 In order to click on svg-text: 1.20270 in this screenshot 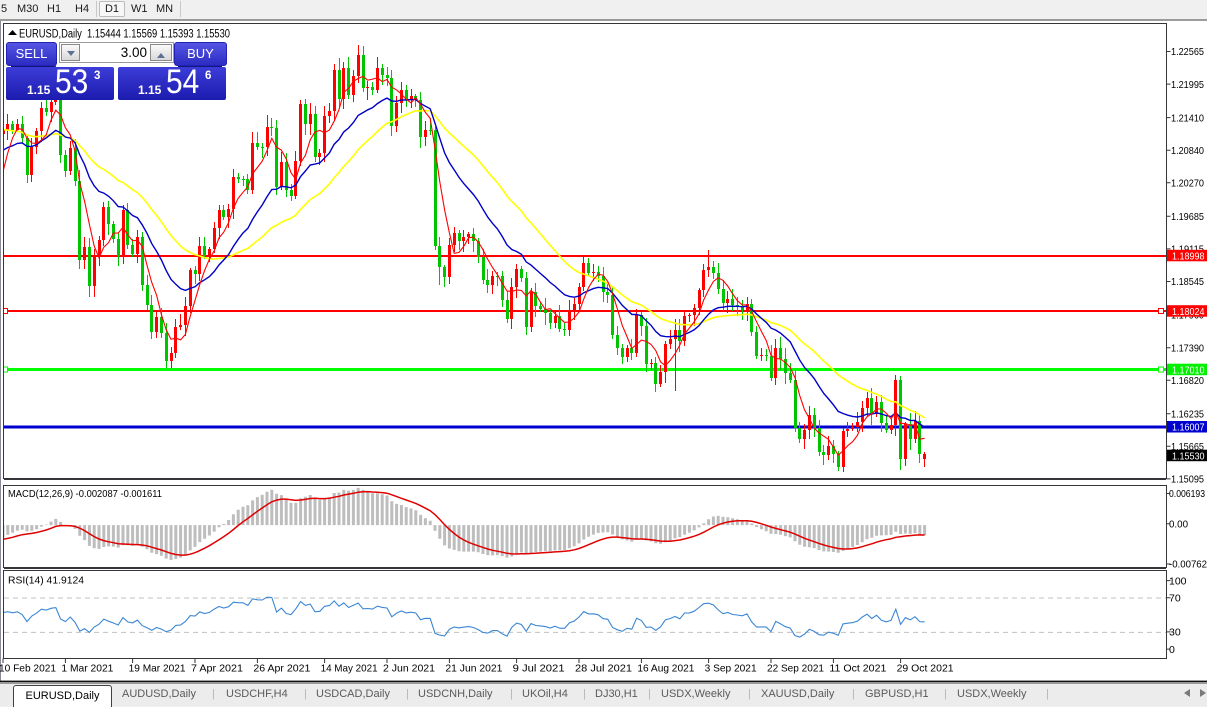, I will do `click(1187, 184)`.